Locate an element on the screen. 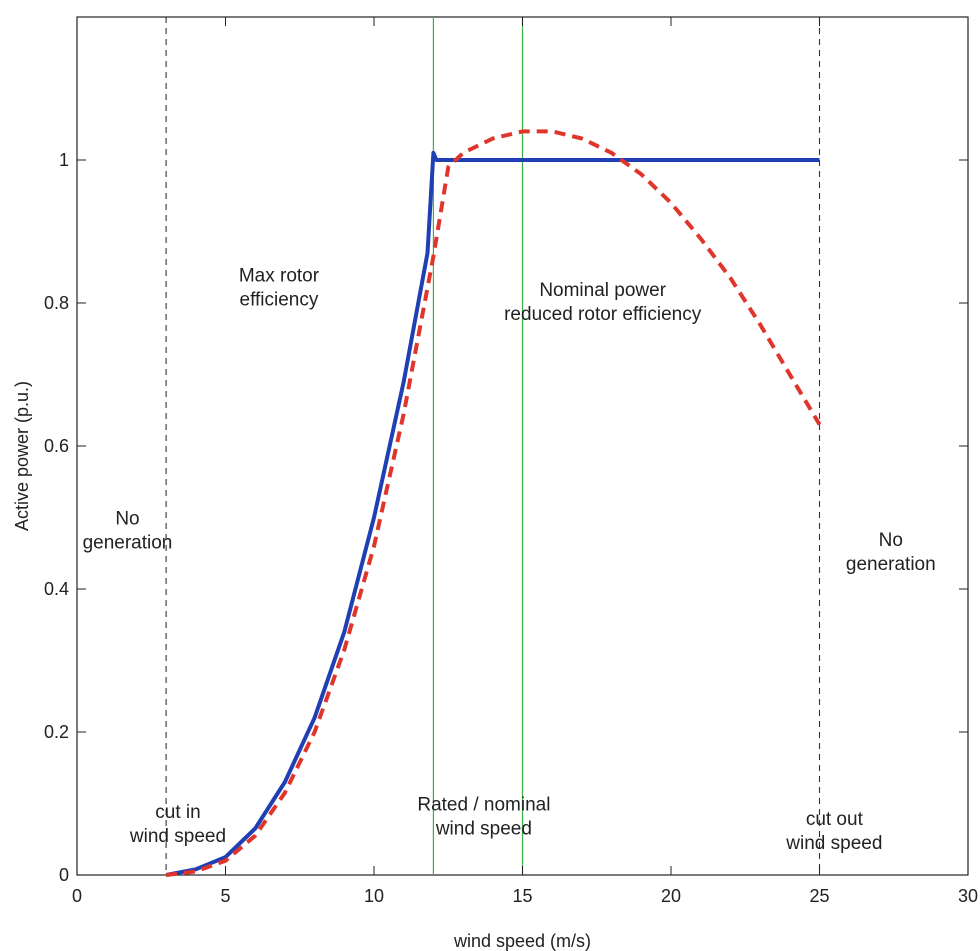 Image resolution: width=980 pixels, height=951 pixels. y-tick-label: 0 is located at coordinates (64, 875).